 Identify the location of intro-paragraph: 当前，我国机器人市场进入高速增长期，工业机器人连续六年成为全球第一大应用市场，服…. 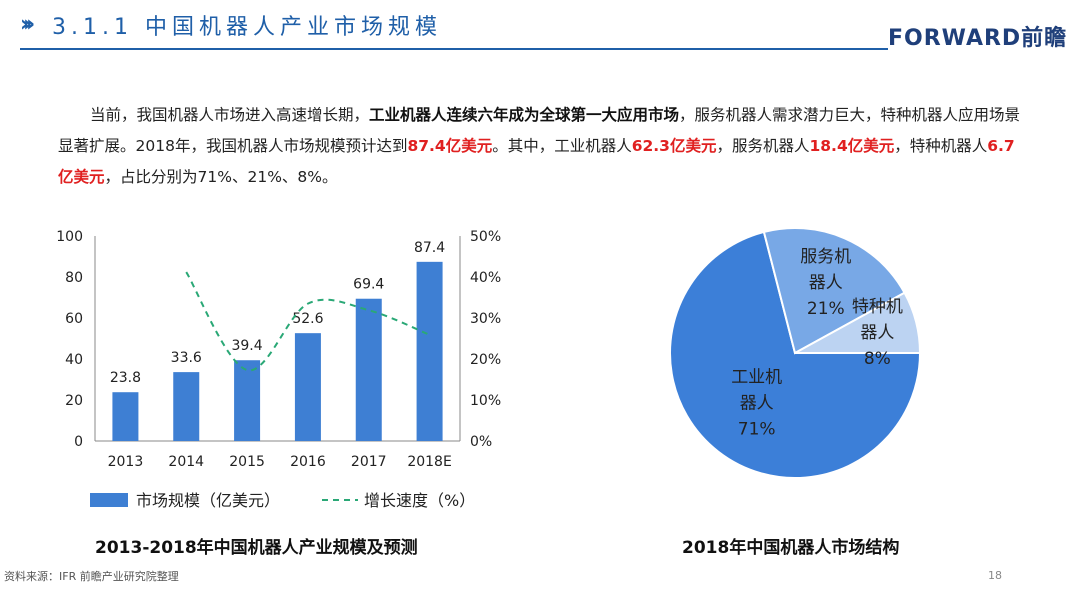
(540, 146).